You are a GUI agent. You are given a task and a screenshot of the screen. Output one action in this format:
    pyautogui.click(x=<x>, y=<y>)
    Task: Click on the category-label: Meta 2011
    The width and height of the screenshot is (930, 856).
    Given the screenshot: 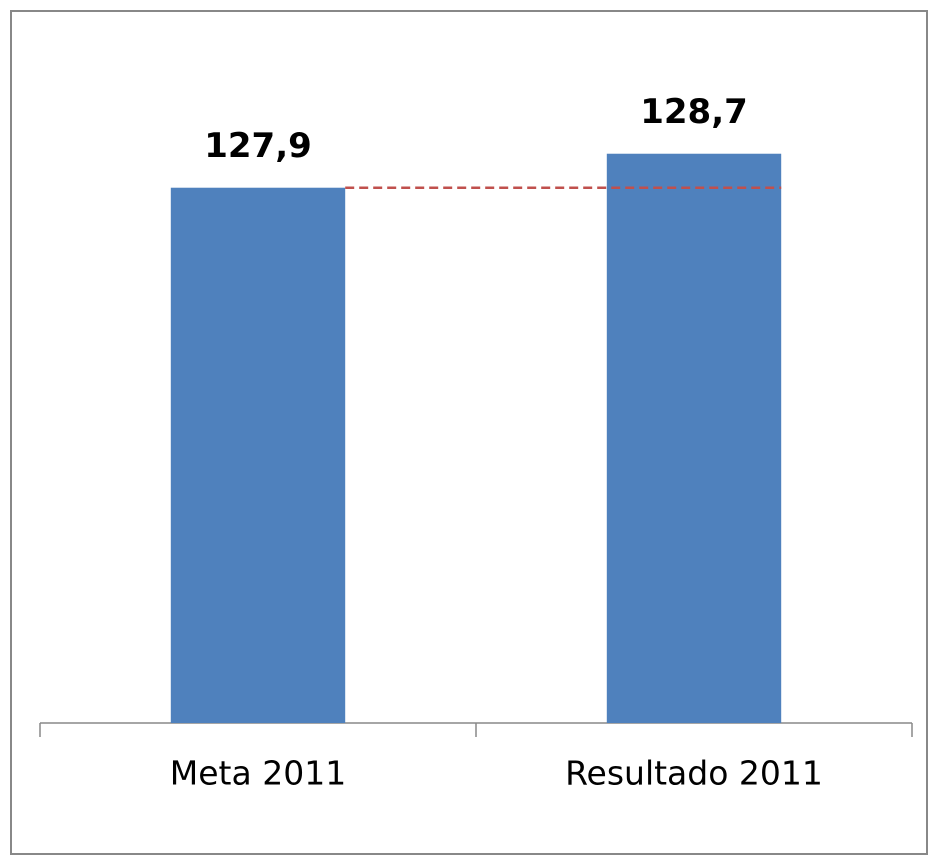 What is the action you would take?
    pyautogui.click(x=258, y=773)
    